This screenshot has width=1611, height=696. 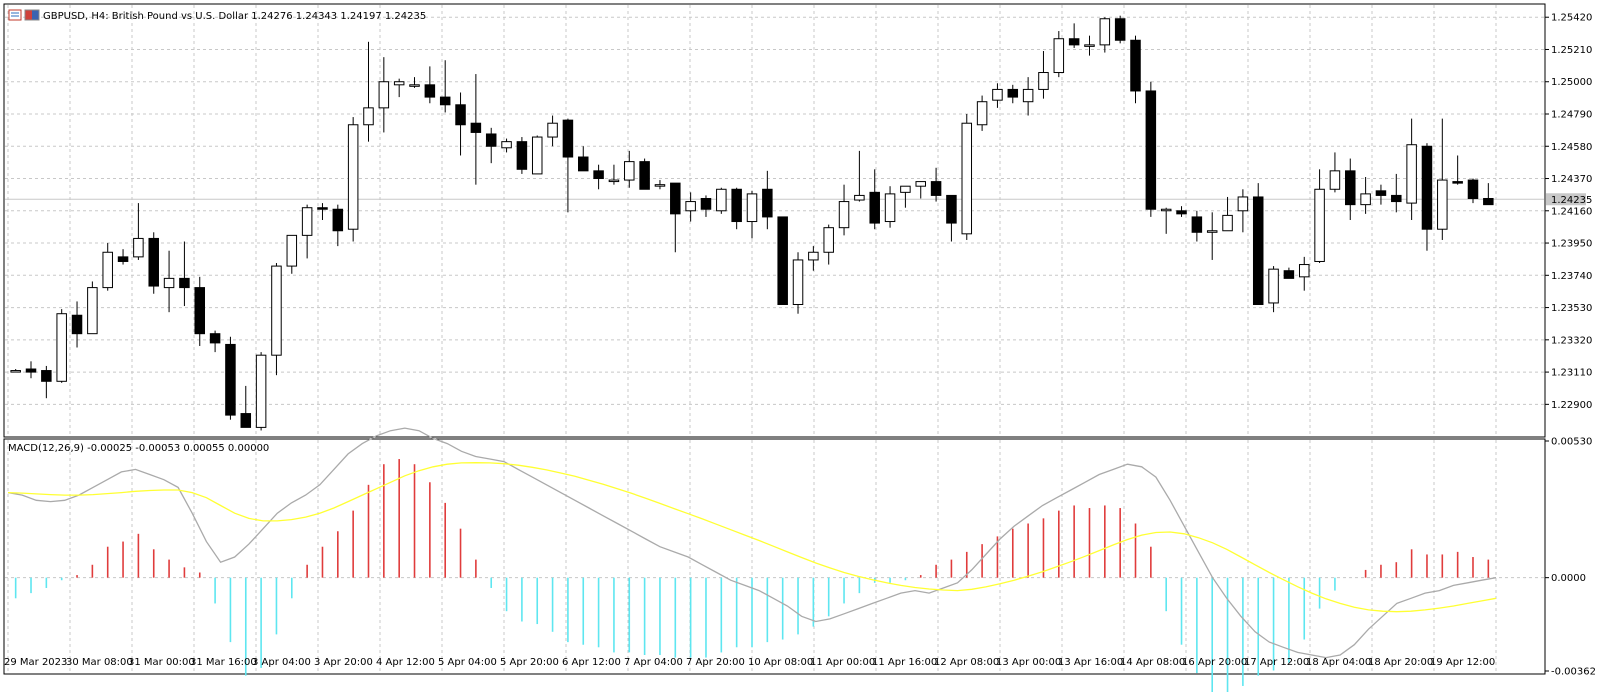 What do you see at coordinates (1571, 405) in the screenshot?
I see `price-tick-label: 1.22900` at bounding box center [1571, 405].